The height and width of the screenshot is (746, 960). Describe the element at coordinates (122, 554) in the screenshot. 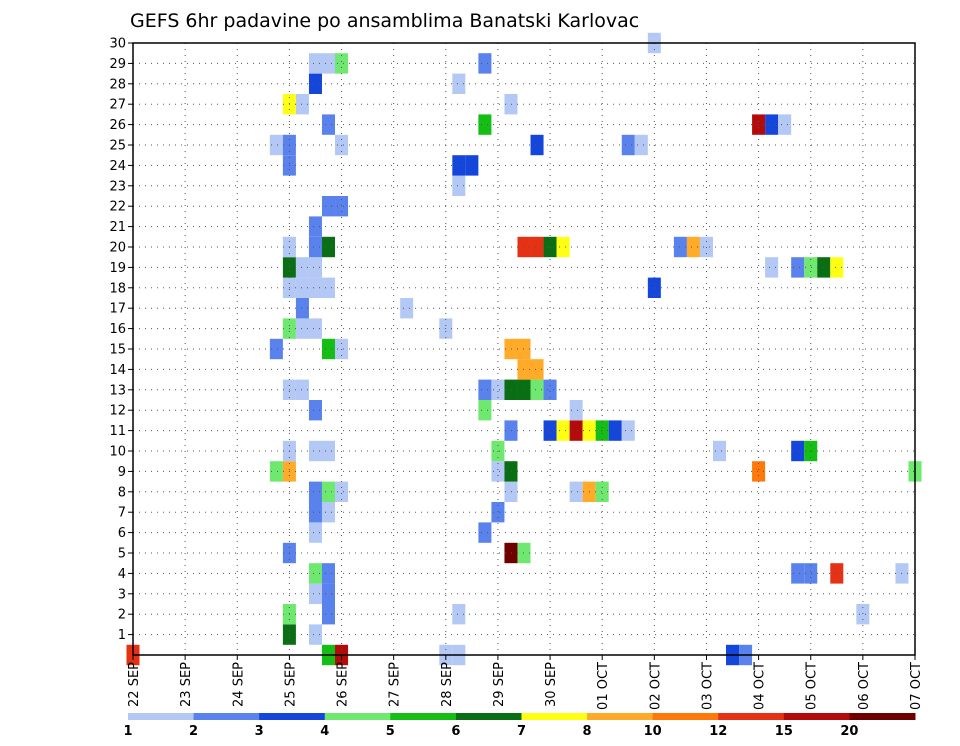

I see `y-tick-label: 5` at that location.